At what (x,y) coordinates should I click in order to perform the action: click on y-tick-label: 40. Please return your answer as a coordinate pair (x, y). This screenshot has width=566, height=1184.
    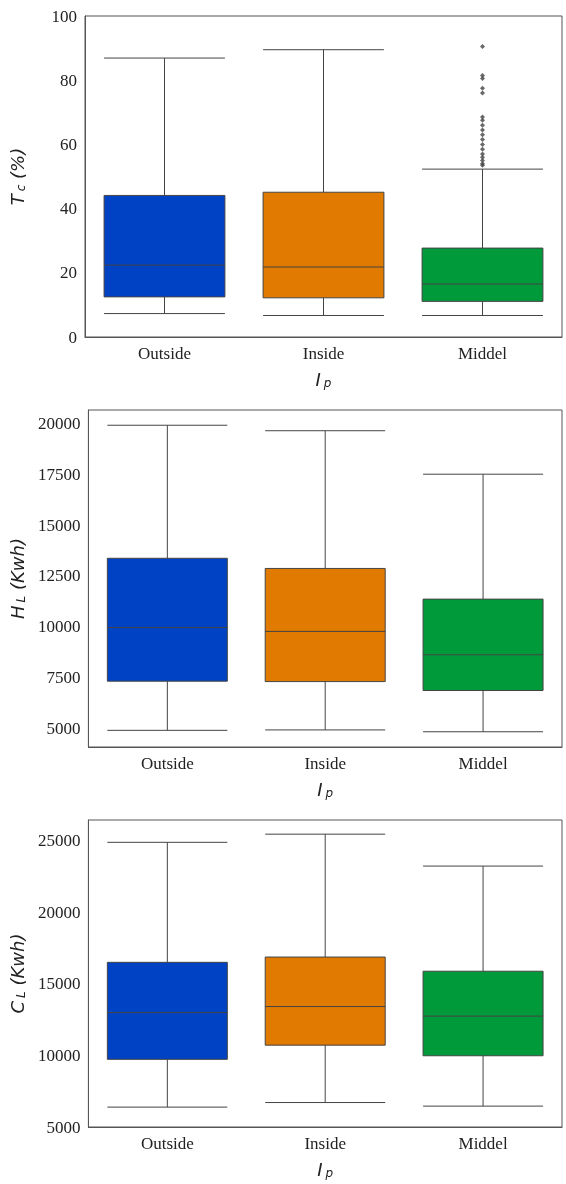
    Looking at the image, I should click on (68, 209).